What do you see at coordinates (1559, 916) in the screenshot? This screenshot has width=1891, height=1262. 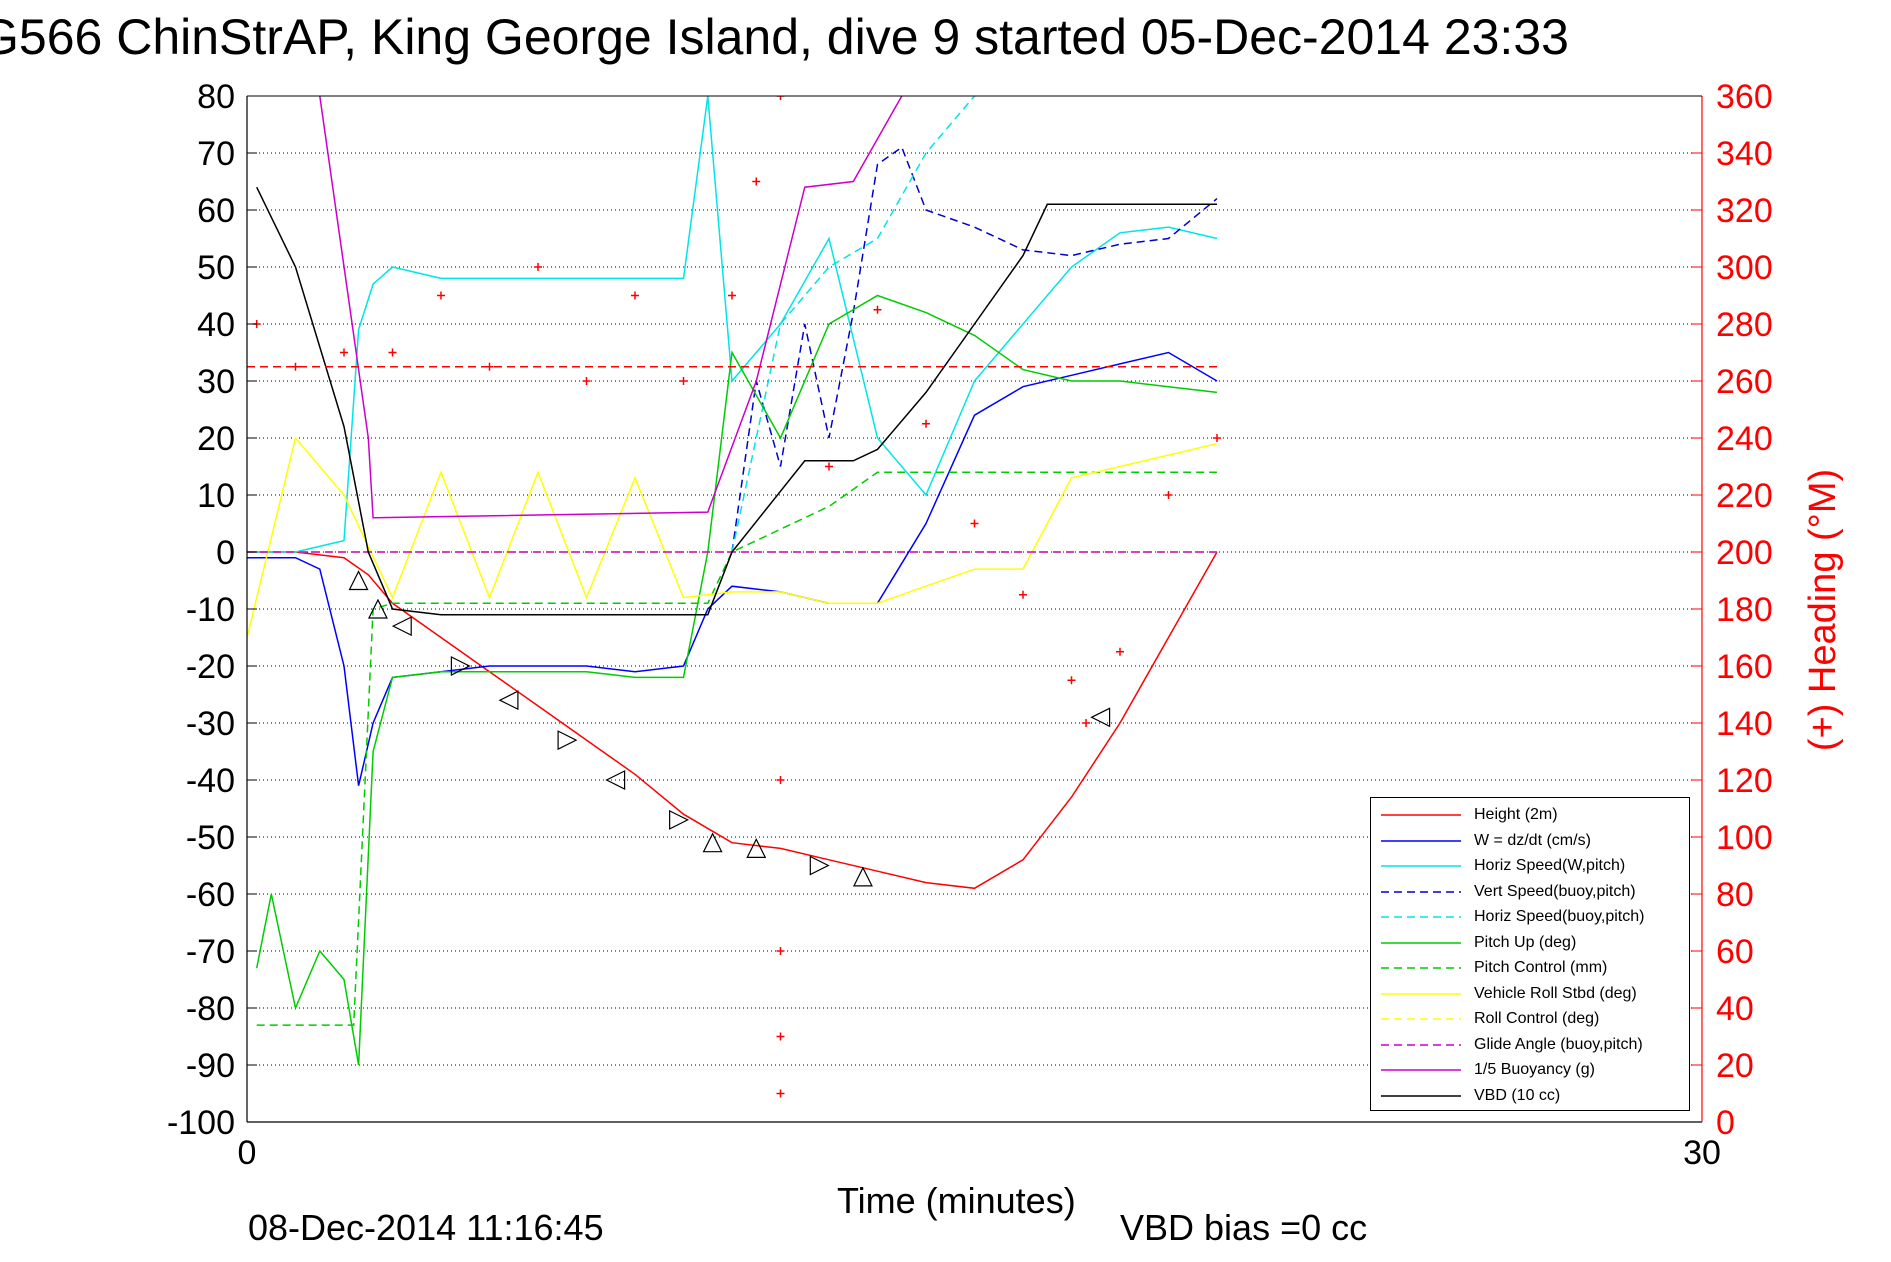 I see `legend-label: Horiz Speed(buoy,pitch)` at bounding box center [1559, 916].